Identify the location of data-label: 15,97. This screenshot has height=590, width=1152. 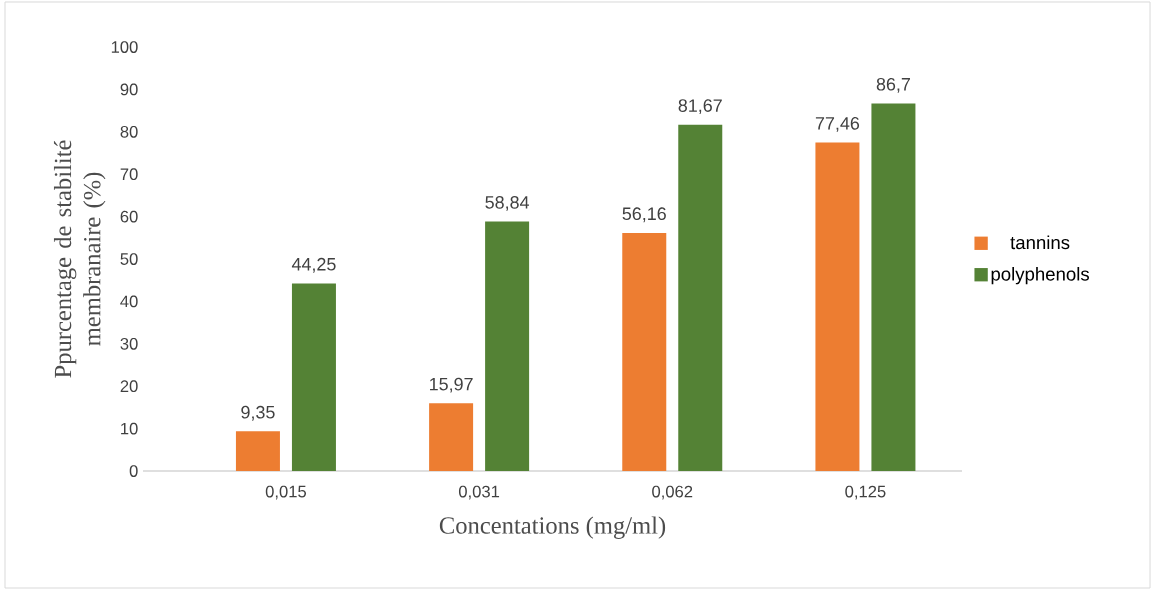
(451, 385).